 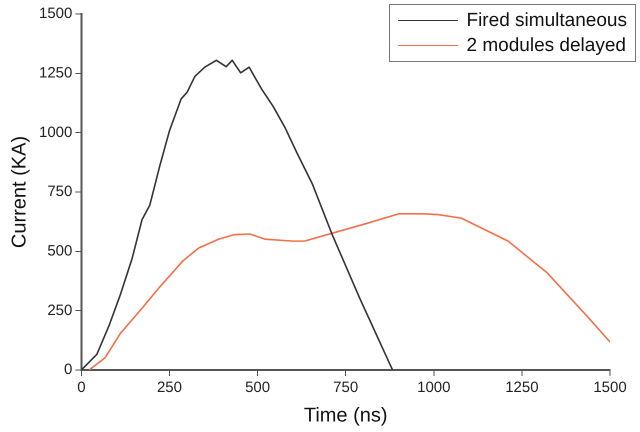 I want to click on y-tick-label: 1250, so click(x=55, y=73).